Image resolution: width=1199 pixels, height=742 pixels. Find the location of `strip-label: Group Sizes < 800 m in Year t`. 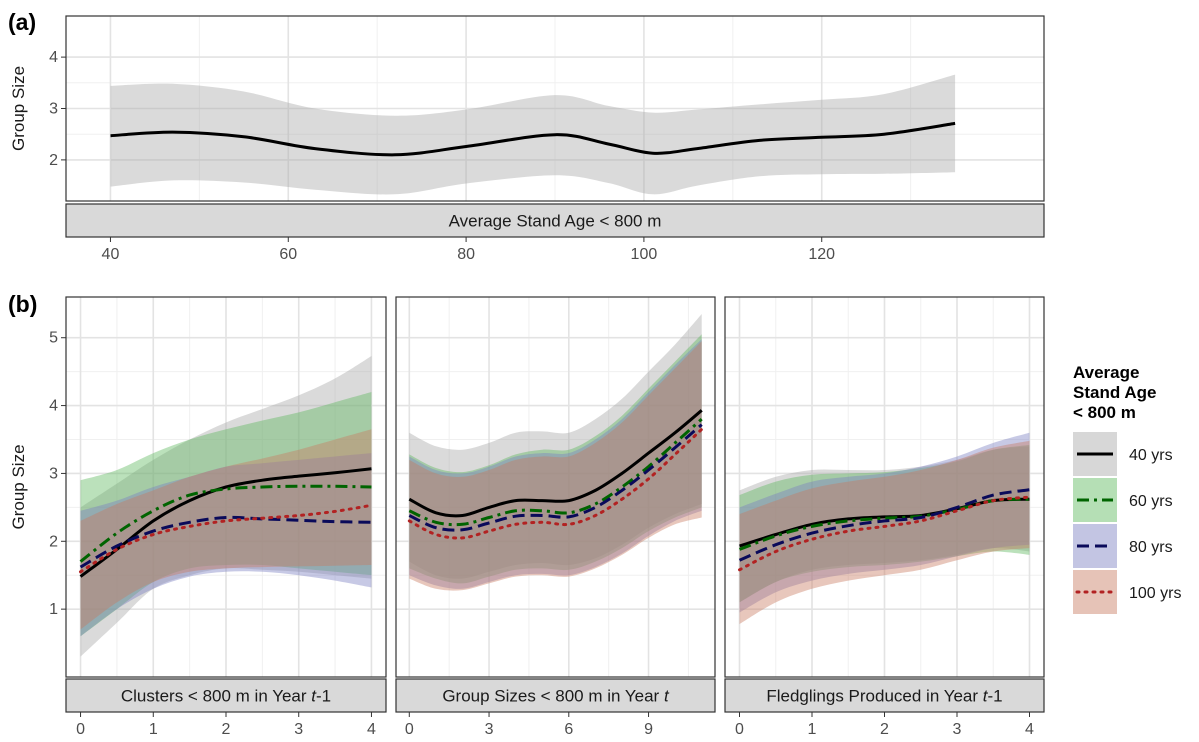

strip-label: Group Sizes < 800 m in Year t is located at coordinates (556, 696).